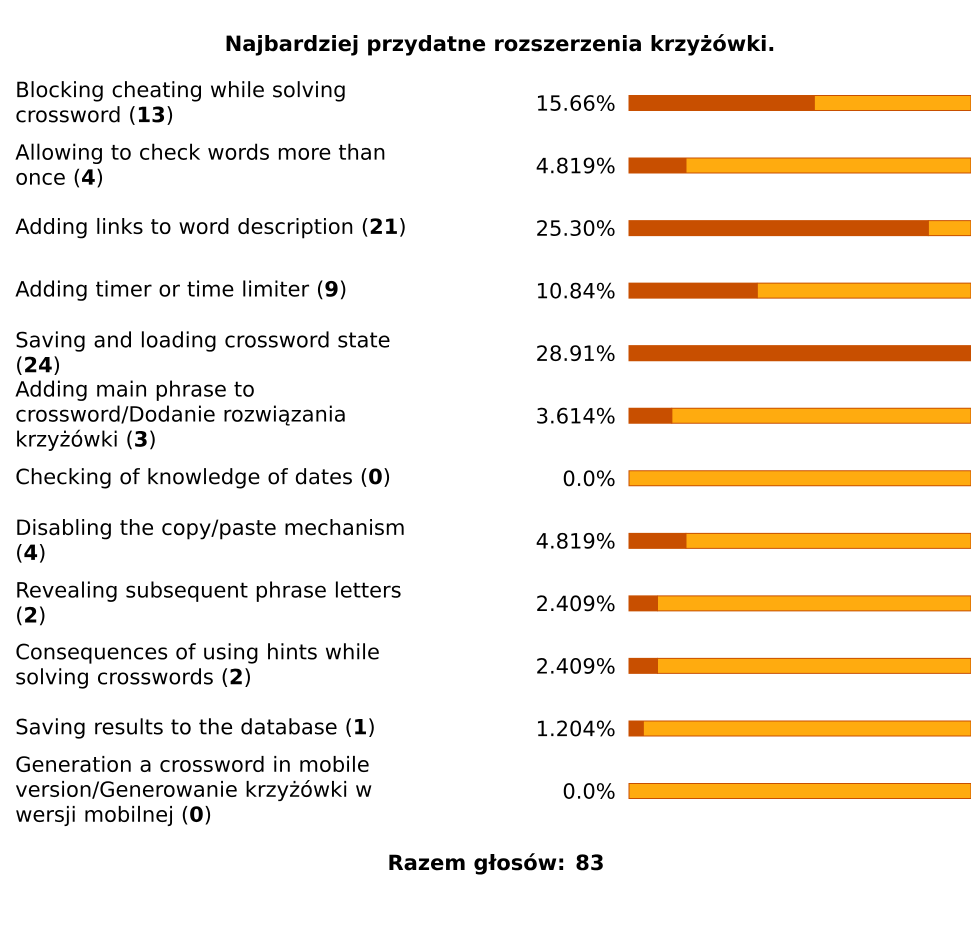 This screenshot has height=942, width=971. I want to click on data-label: 10.84%, so click(576, 290).